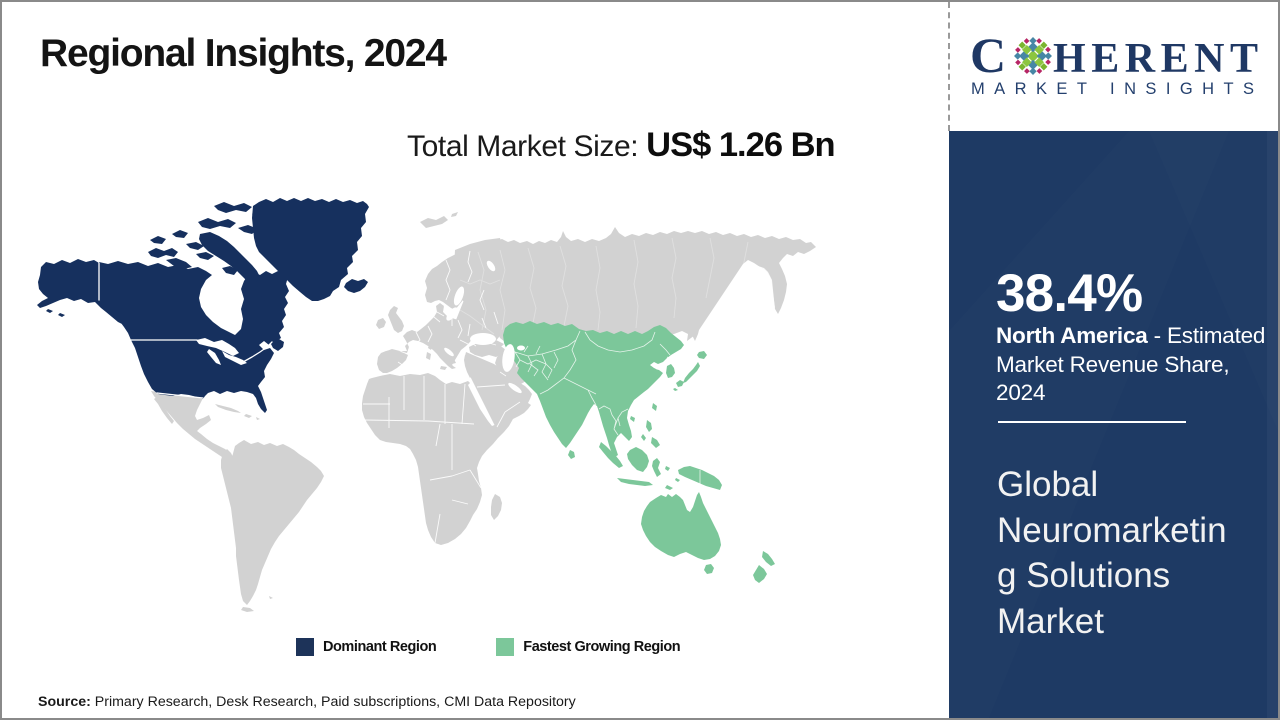 The height and width of the screenshot is (720, 1280). What do you see at coordinates (1155, 59) in the screenshot?
I see `svg-text: HERENT` at bounding box center [1155, 59].